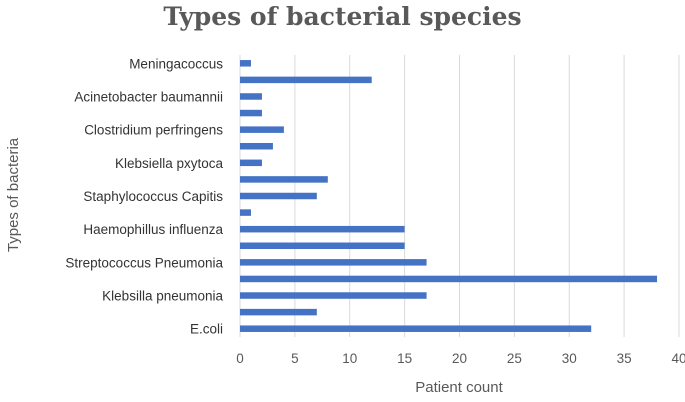 The image size is (685, 402). I want to click on x-tick-label: 25, so click(514, 358).